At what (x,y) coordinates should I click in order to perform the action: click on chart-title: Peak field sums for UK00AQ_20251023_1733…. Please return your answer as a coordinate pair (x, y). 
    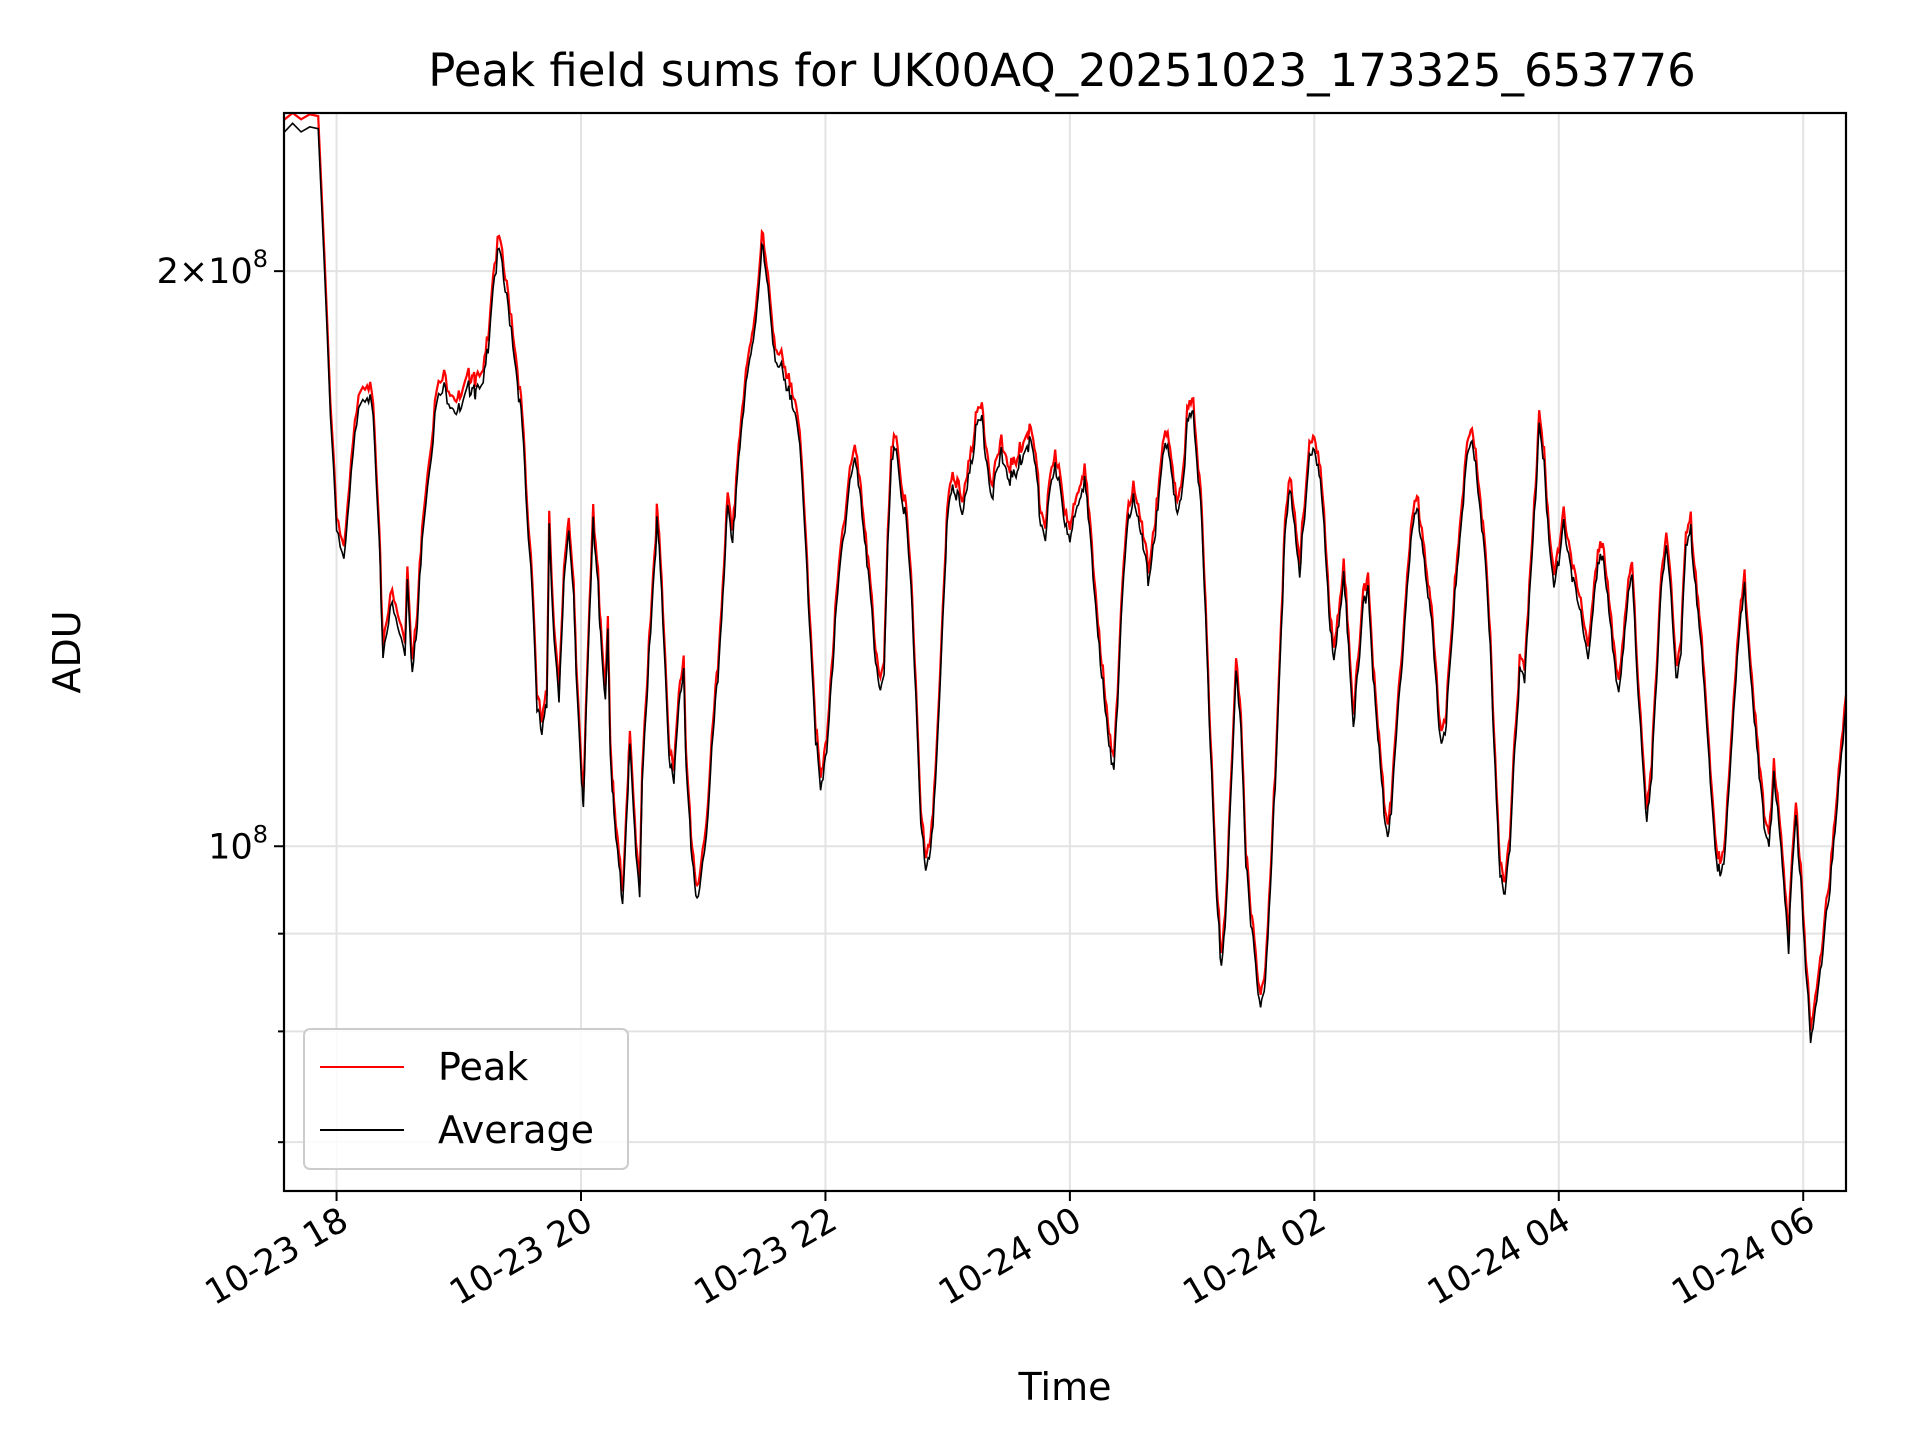
    Looking at the image, I should click on (1062, 70).